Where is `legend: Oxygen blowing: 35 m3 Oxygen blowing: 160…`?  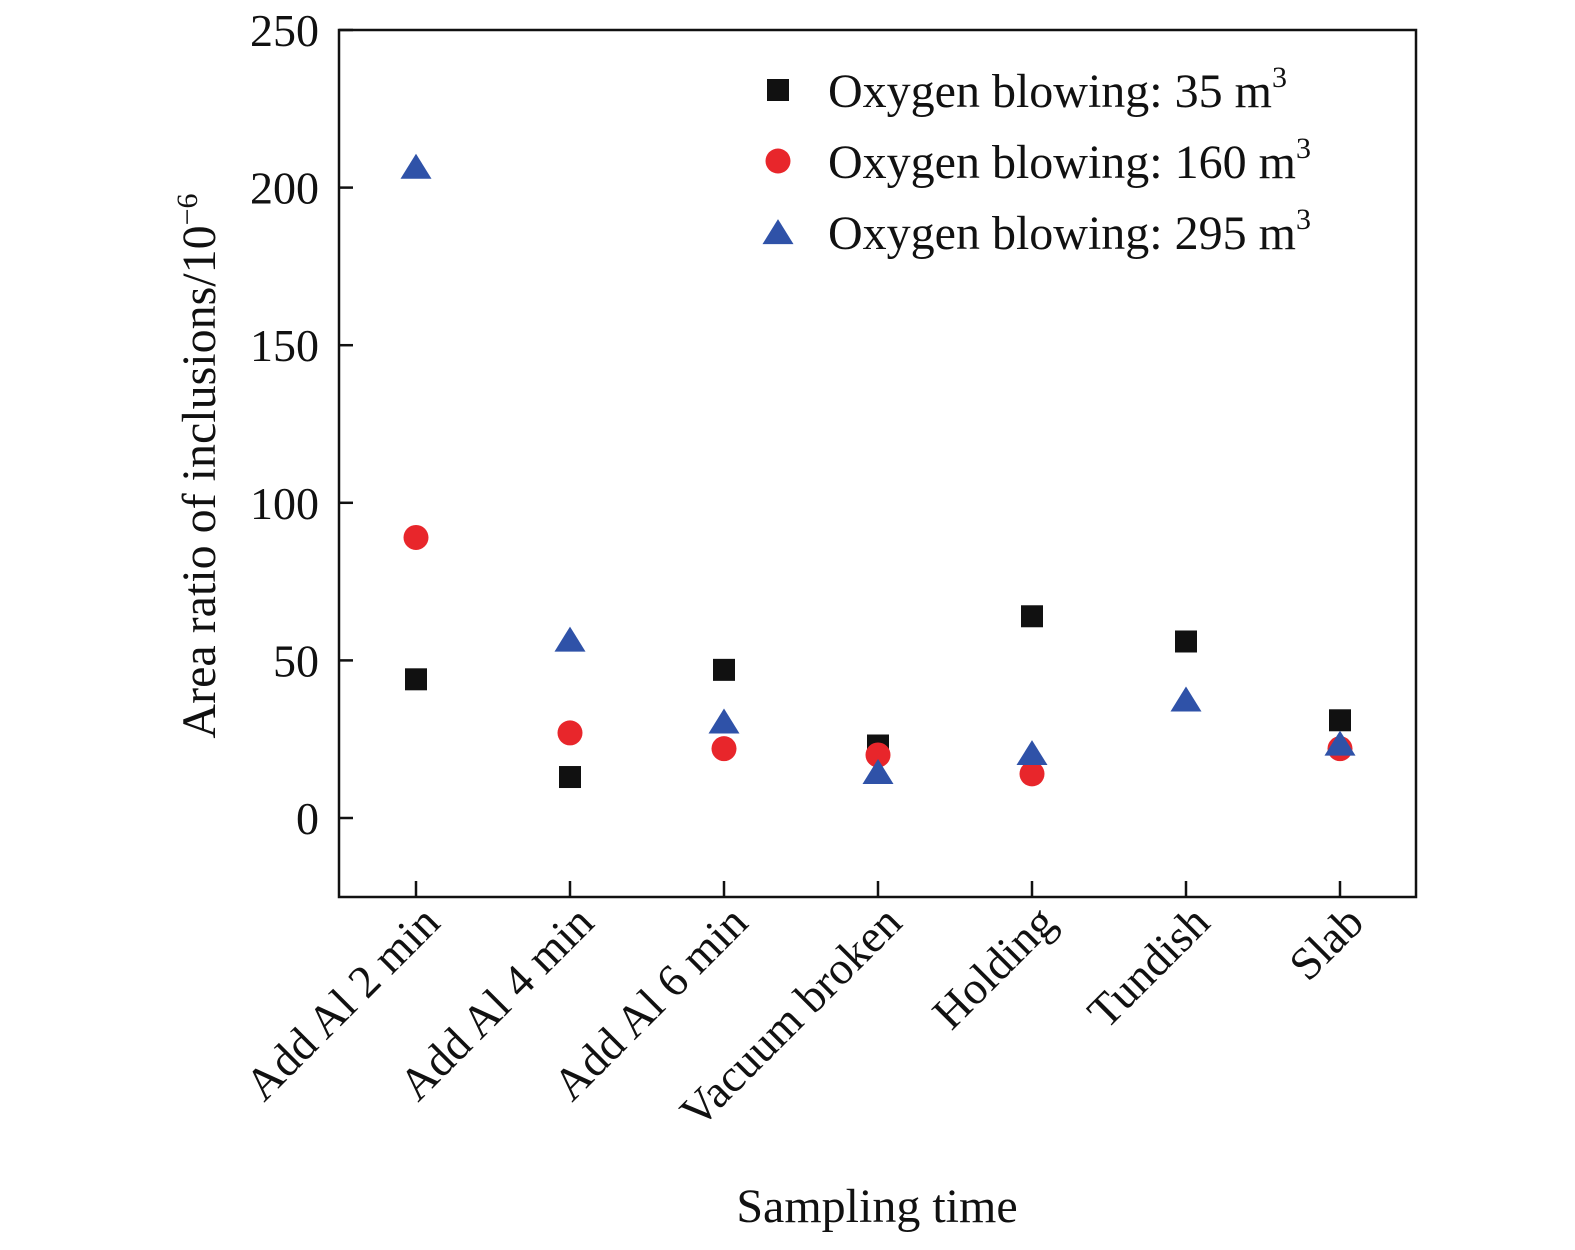
legend: Oxygen blowing: 35 m3 Oxygen blowing: 160… is located at coordinates (1036, 160).